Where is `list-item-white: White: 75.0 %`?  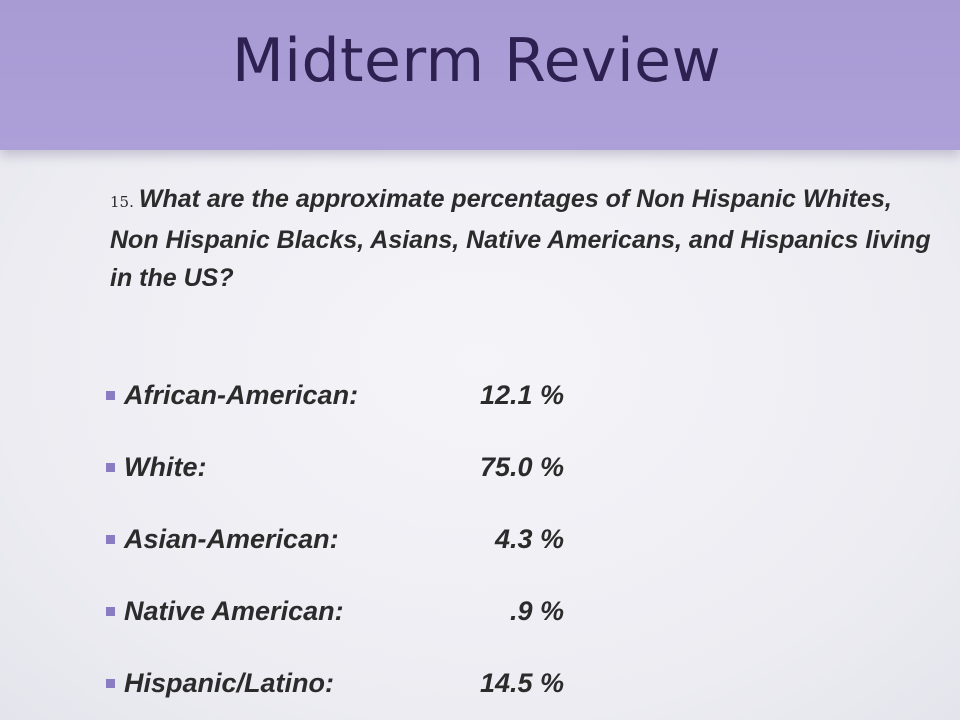
list-item-white: White: 75.0 % is located at coordinates (344, 480).